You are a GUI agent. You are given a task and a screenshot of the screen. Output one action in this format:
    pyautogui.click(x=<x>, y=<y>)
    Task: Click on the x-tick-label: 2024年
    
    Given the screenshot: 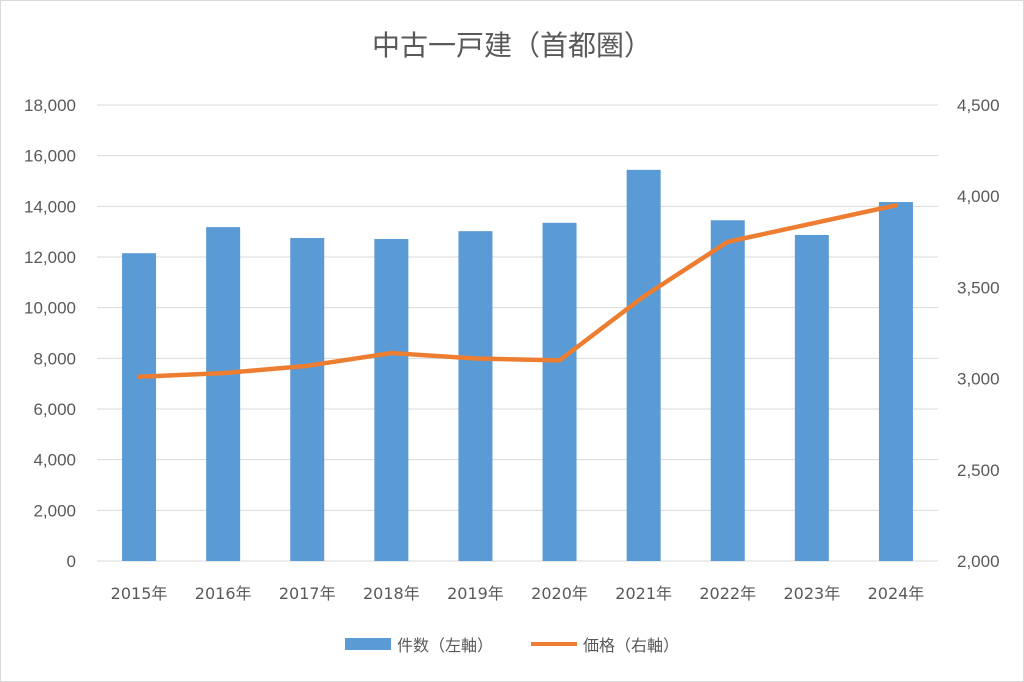 What is the action you would take?
    pyautogui.click(x=896, y=593)
    